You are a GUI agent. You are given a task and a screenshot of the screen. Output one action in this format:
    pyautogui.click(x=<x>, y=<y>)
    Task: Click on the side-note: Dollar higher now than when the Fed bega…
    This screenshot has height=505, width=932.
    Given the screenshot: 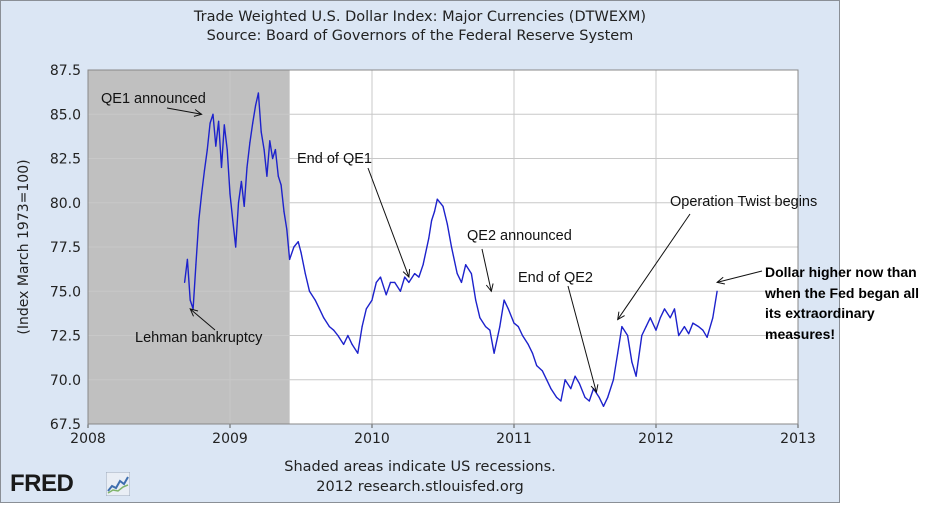 What is the action you would take?
    pyautogui.click(x=848, y=303)
    